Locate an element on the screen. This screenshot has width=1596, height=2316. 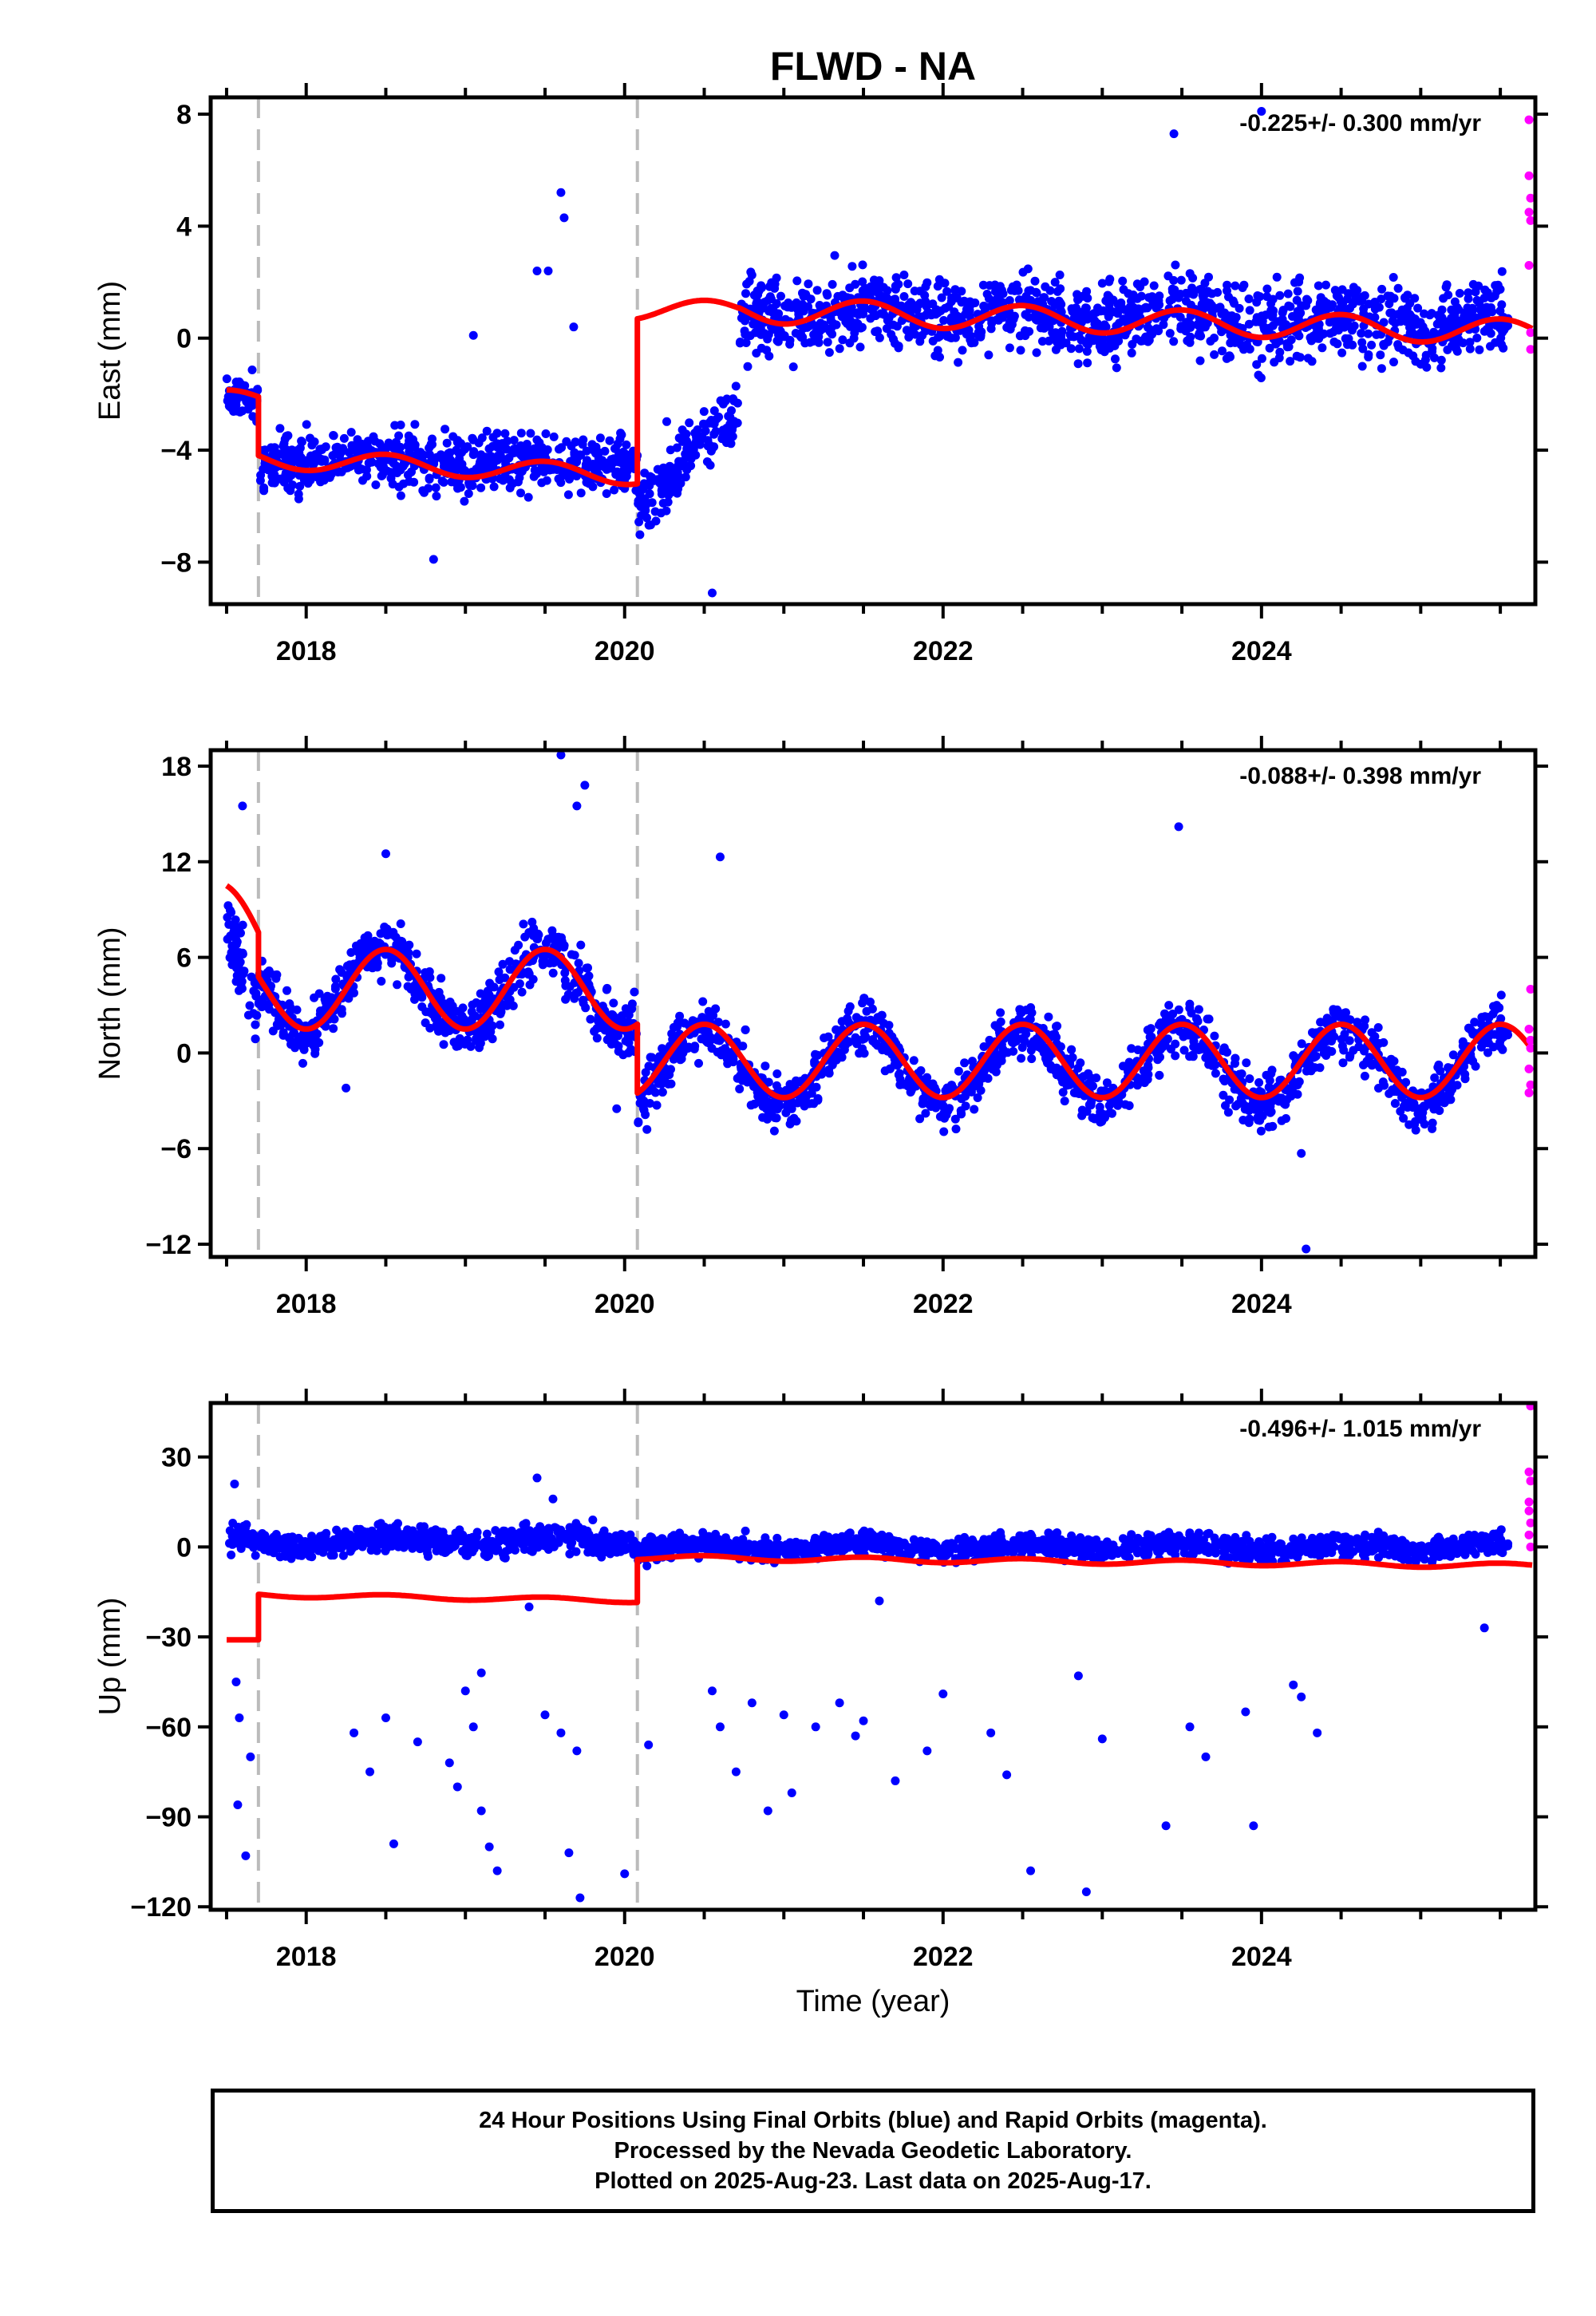
y-tick-label: −6 is located at coordinates (176, 1149).